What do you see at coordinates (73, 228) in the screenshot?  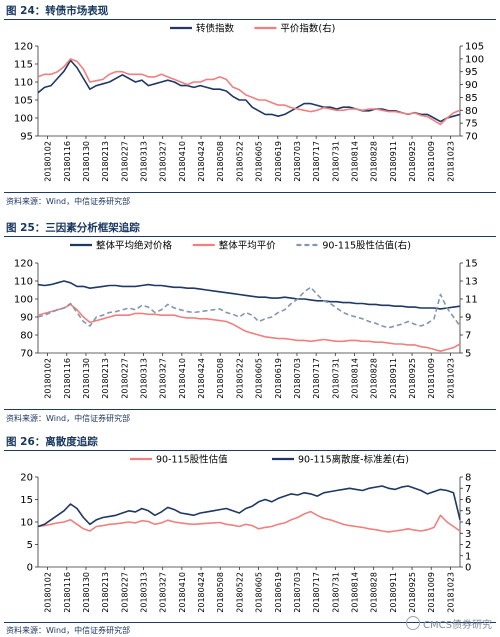 I see `chart-title-2: 图 25：三因素分析框架追踪` at bounding box center [73, 228].